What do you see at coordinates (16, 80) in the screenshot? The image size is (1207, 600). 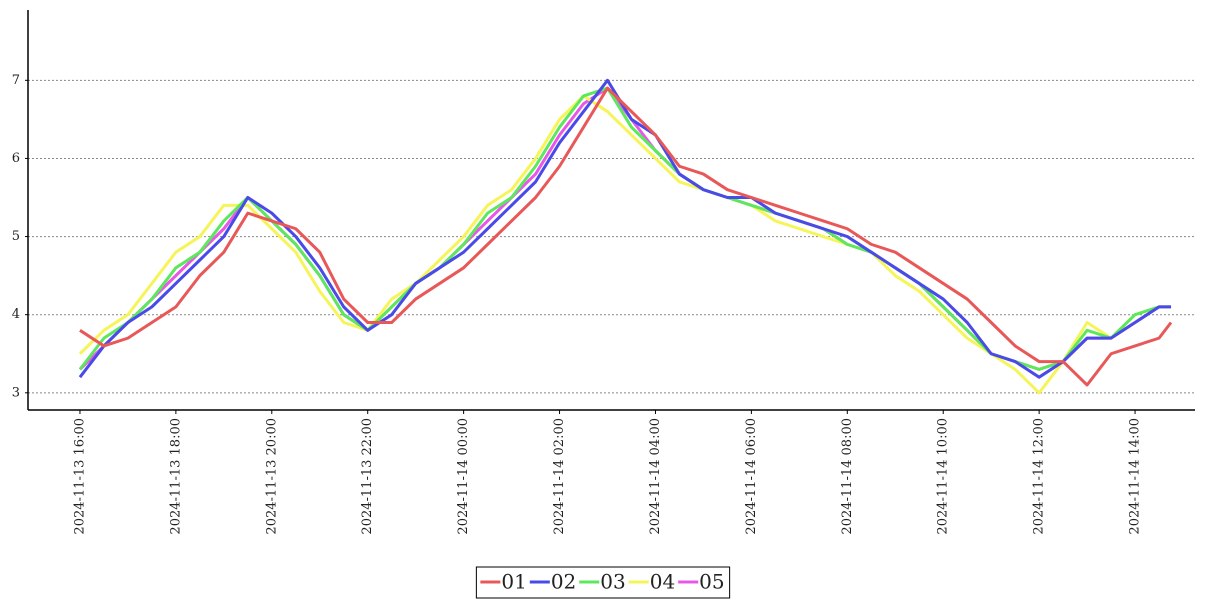 I see `y-tick-label: 7` at bounding box center [16, 80].